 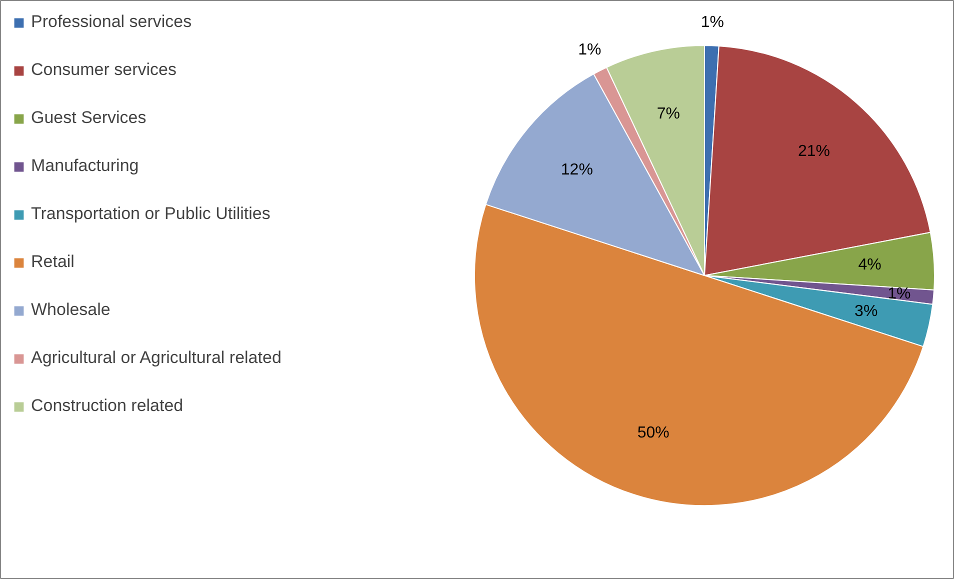 I want to click on legend-label: Professional services, so click(x=111, y=22).